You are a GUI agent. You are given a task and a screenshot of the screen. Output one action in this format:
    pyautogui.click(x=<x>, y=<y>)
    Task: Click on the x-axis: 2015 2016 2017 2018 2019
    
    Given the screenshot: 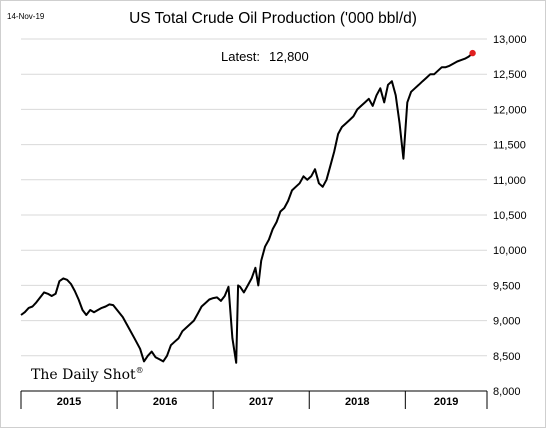 What is the action you would take?
    pyautogui.click(x=254, y=399)
    